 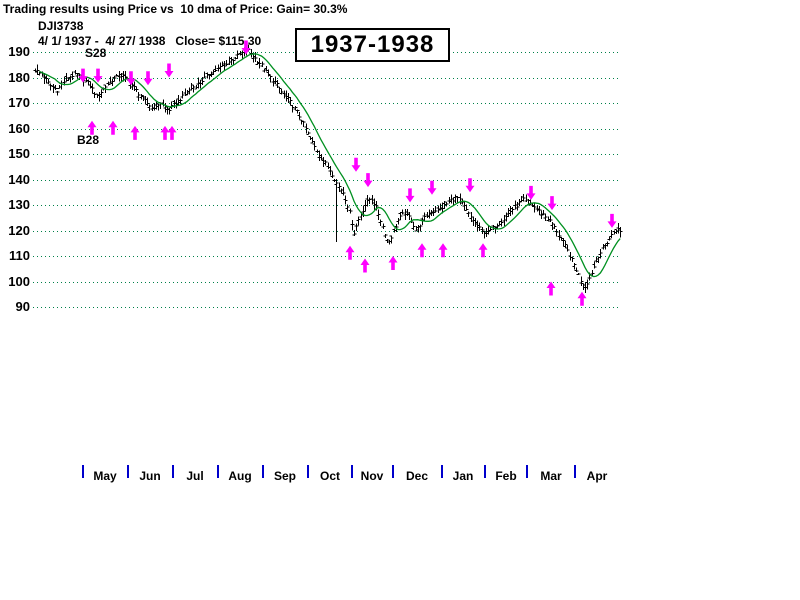 What do you see at coordinates (329, 471) in the screenshot?
I see `month-ticks` at bounding box center [329, 471].